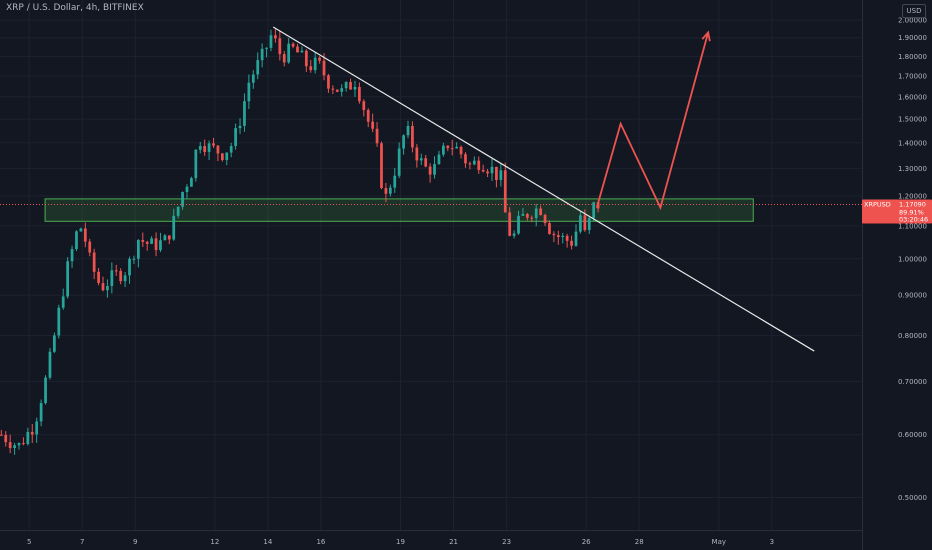  Describe the element at coordinates (912, 120) in the screenshot. I see `price-tick-label: 1.50000` at that location.